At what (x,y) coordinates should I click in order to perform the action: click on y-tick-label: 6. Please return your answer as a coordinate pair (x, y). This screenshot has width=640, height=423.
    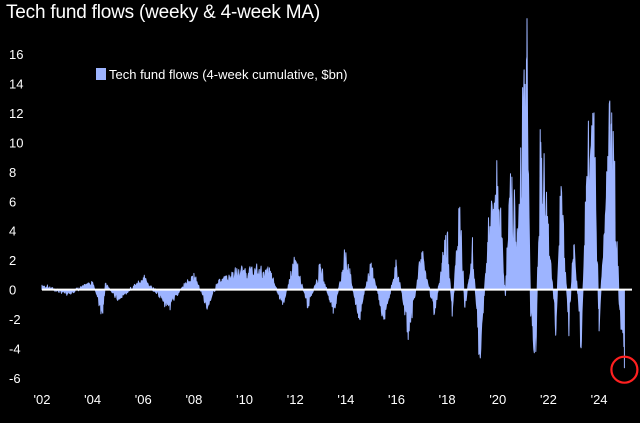
    Looking at the image, I should click on (12, 201).